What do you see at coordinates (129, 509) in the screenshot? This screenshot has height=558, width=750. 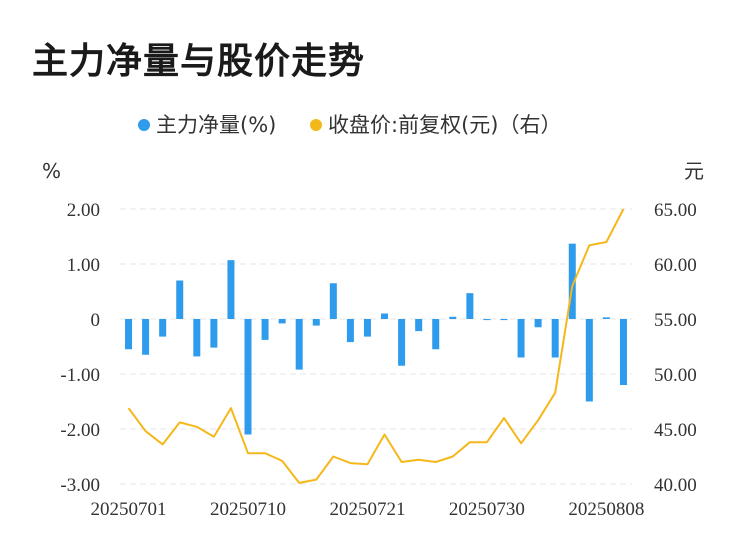 I see `x-tick-label: 20250701` at bounding box center [129, 509].